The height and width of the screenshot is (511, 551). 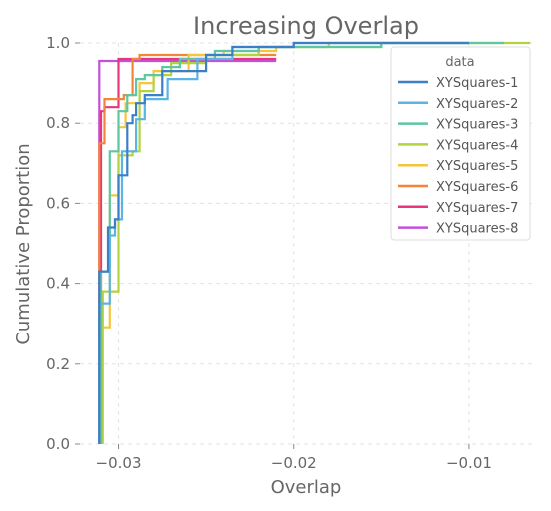 I want to click on legend-label-xysquares-5: XYSquares-5, so click(x=477, y=166).